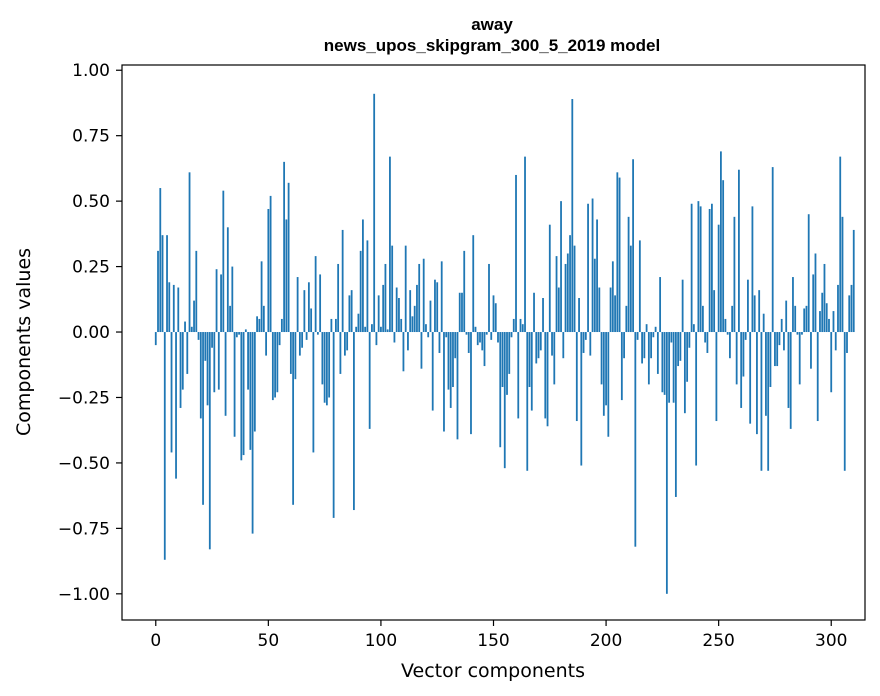  What do you see at coordinates (90, 333) in the screenshot?
I see `y-axis-ticks: −1.00 −0.75 −0.50 −0.25 0.00 0.25 0.50 0.75 1.00` at bounding box center [90, 333].